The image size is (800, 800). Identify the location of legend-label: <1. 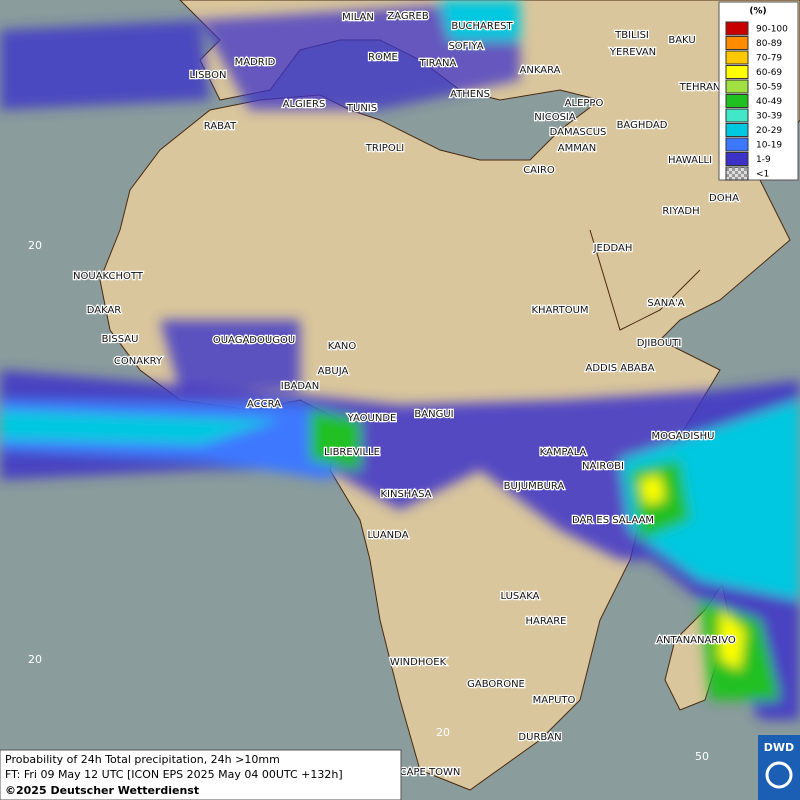
(762, 175).